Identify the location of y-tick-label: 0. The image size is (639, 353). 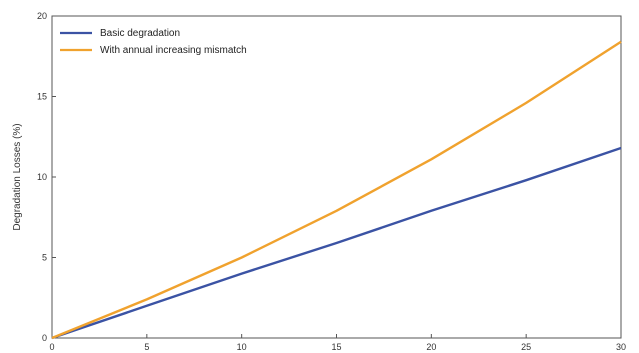
(44, 338).